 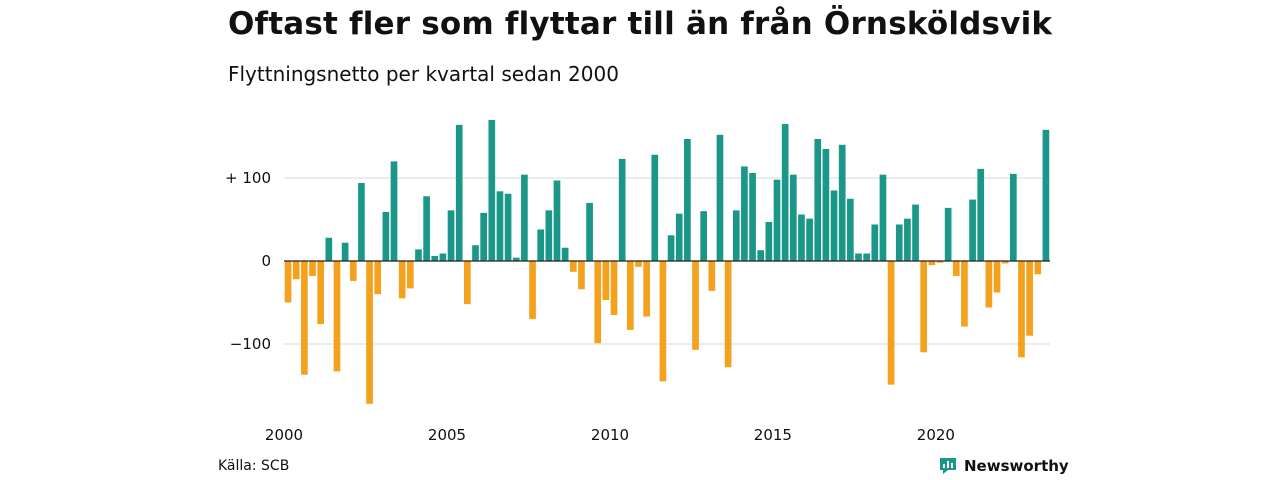 I want to click on x-tick-label: 2005, so click(x=447, y=435).